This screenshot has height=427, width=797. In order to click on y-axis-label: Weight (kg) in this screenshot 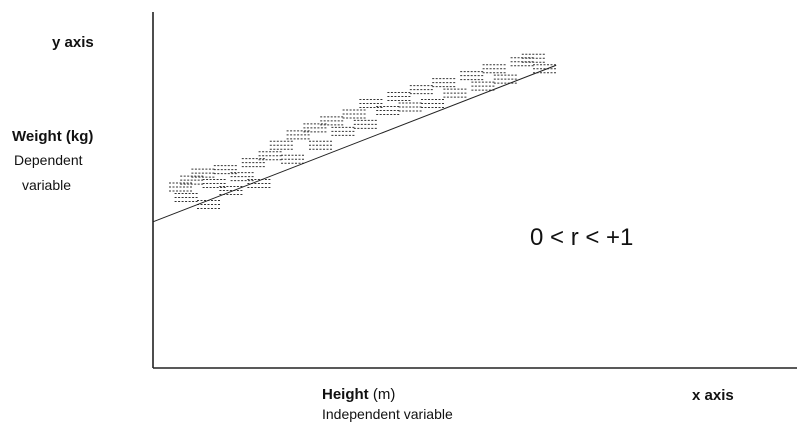, I will do `click(52, 136)`.